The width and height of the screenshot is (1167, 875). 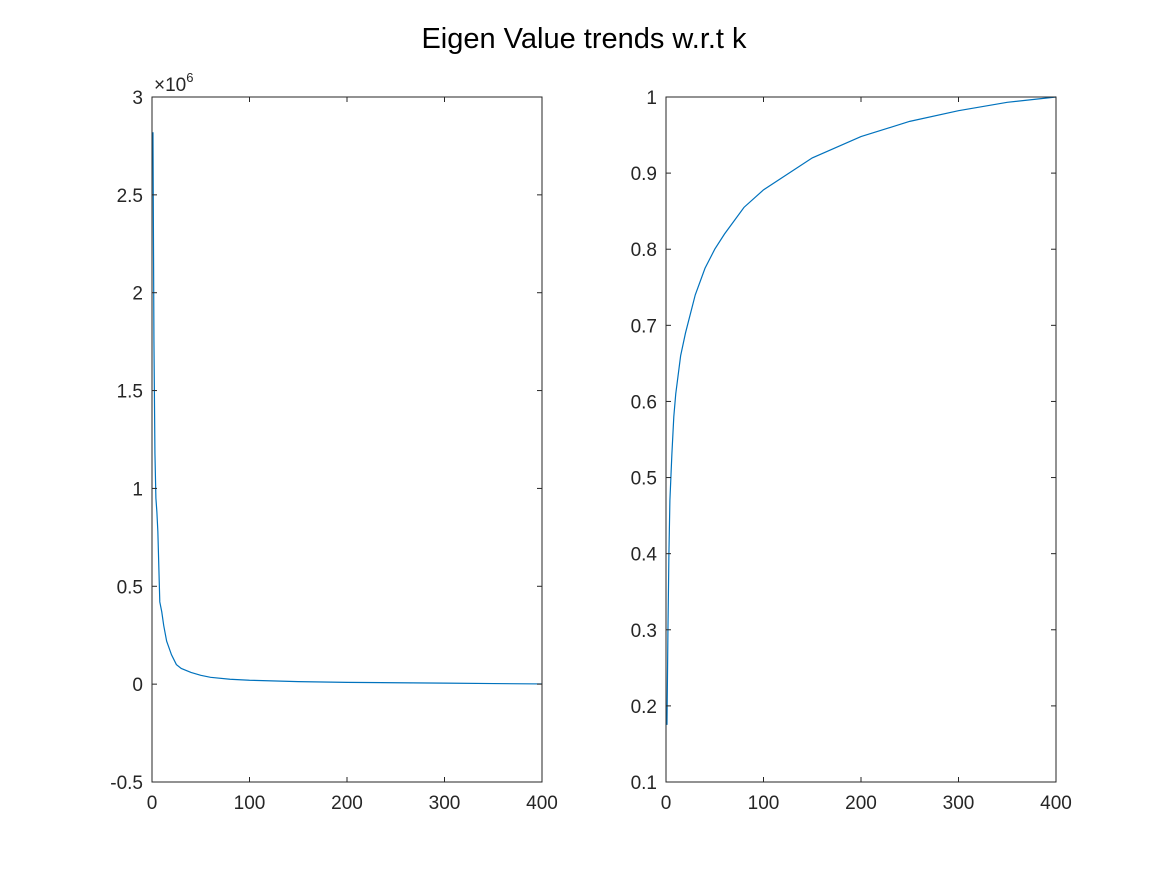 I want to click on y-tick-label: 0.3, so click(x=644, y=631).